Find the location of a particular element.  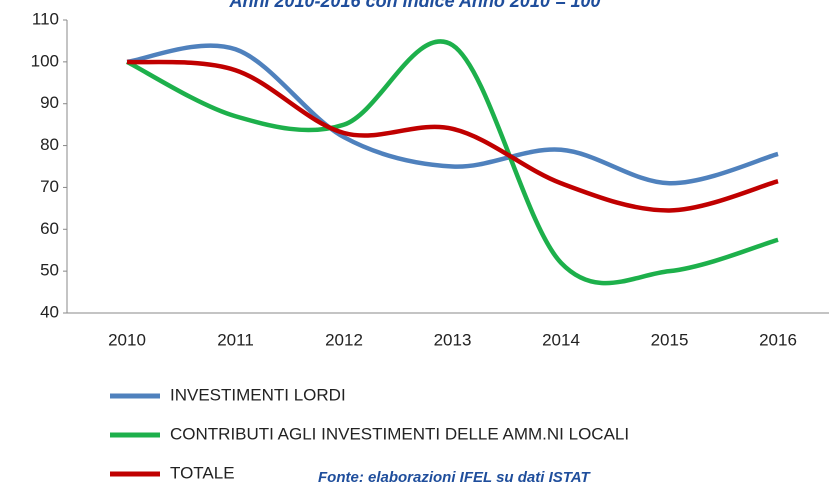

y-tick-label: 90 is located at coordinates (49, 102).